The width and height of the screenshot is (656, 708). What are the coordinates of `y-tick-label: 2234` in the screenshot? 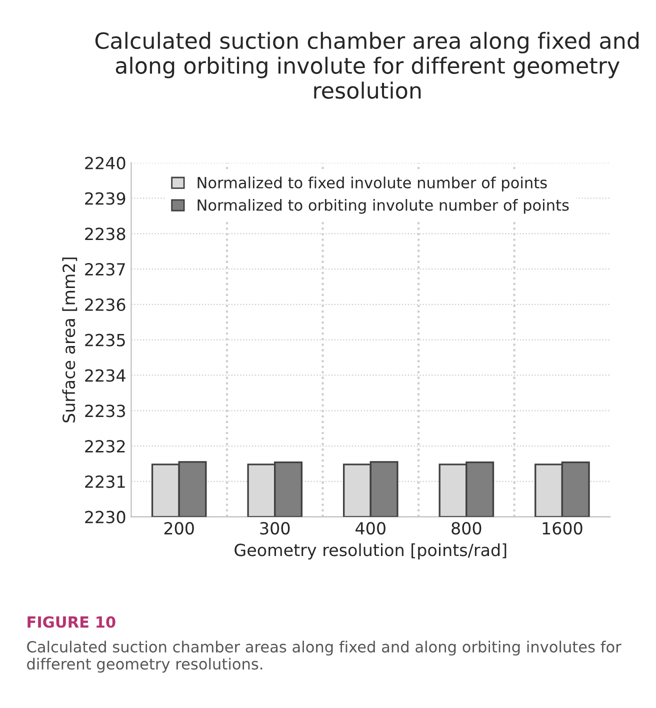 It's located at (105, 375).